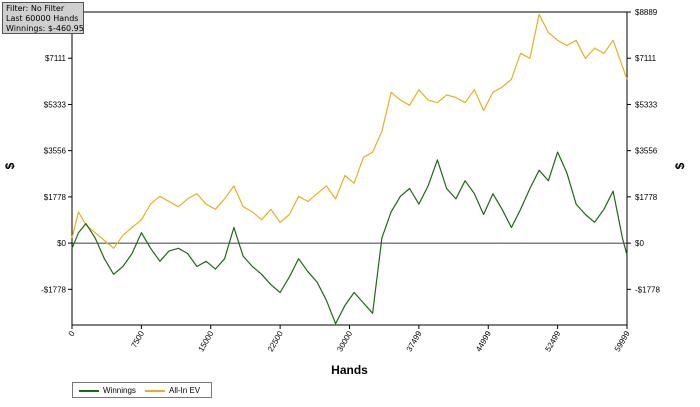  I want to click on x-tick-label: 7500, so click(137, 339).